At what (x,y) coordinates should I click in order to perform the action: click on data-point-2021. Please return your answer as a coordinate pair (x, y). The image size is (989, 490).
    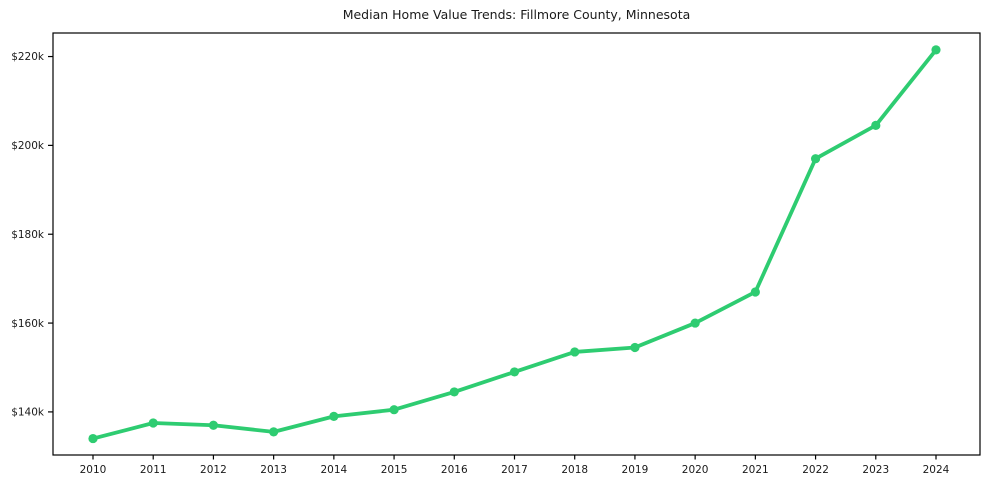
    Looking at the image, I should click on (755, 292).